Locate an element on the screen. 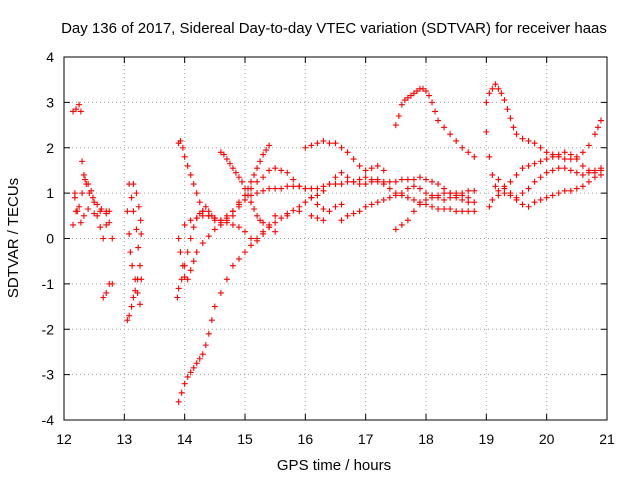 This screenshot has height=480, width=640. series-arc-n is located at coordinates (248, 192).